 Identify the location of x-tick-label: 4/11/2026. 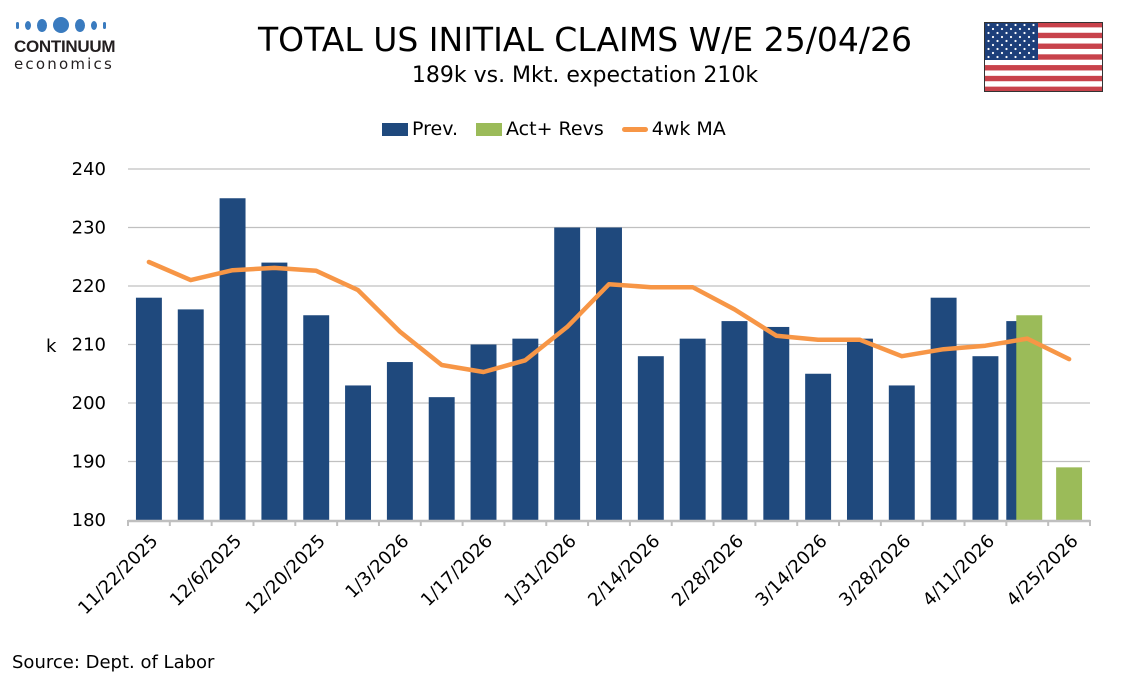
(959, 571).